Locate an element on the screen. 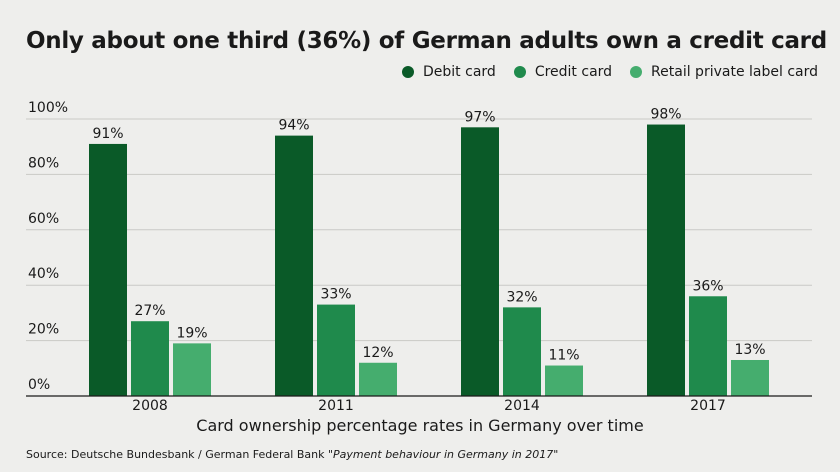 The image size is (840, 472). x-tick-label: 2008 is located at coordinates (150, 406).